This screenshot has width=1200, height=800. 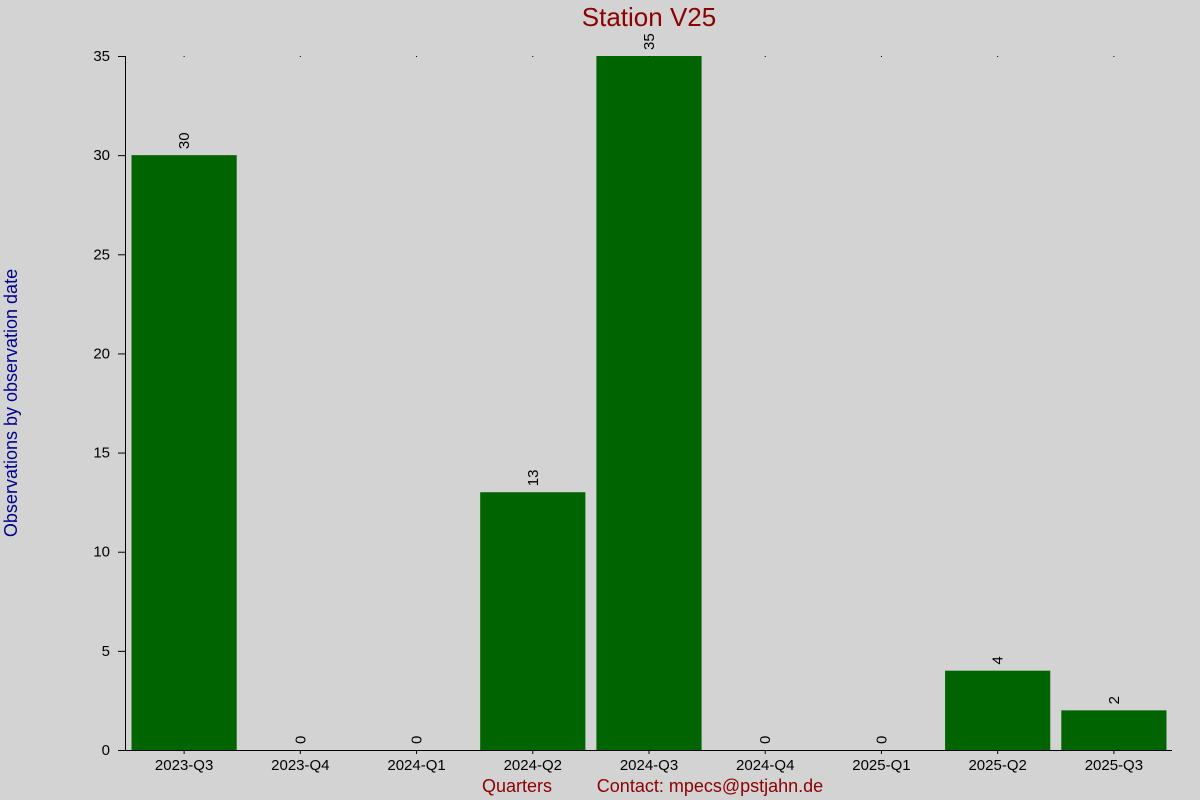 I want to click on x-tick-label: 2025-Q2, so click(x=997, y=765).